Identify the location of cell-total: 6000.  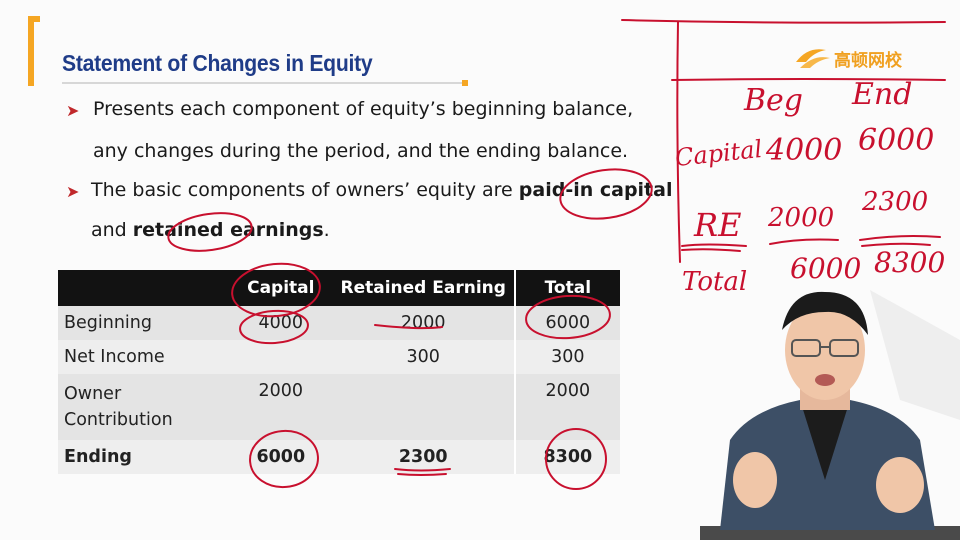
(566, 323).